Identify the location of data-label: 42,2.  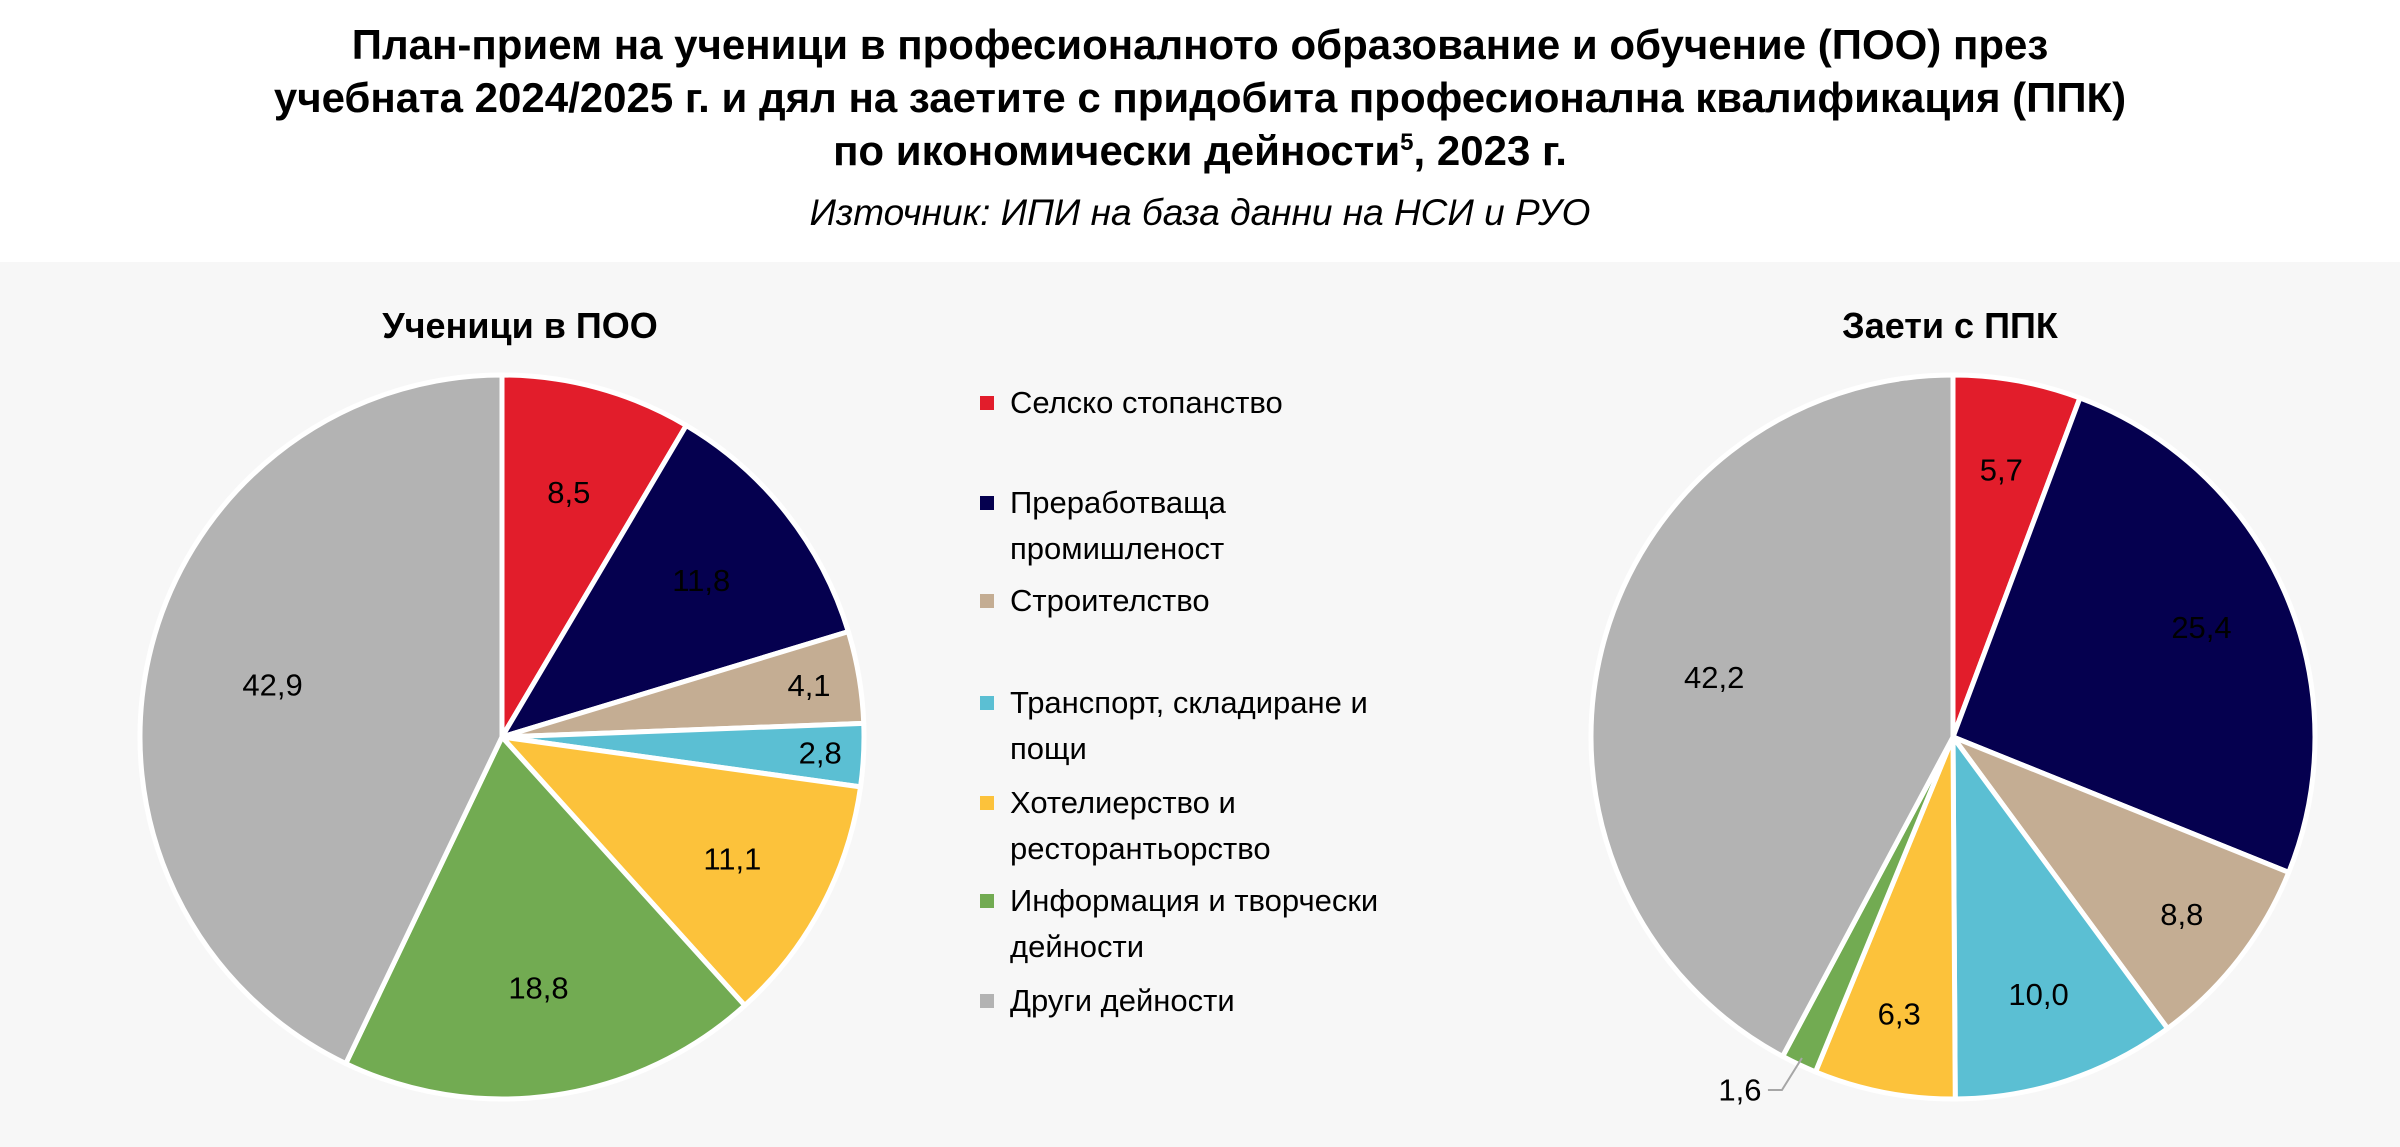
(1714, 677).